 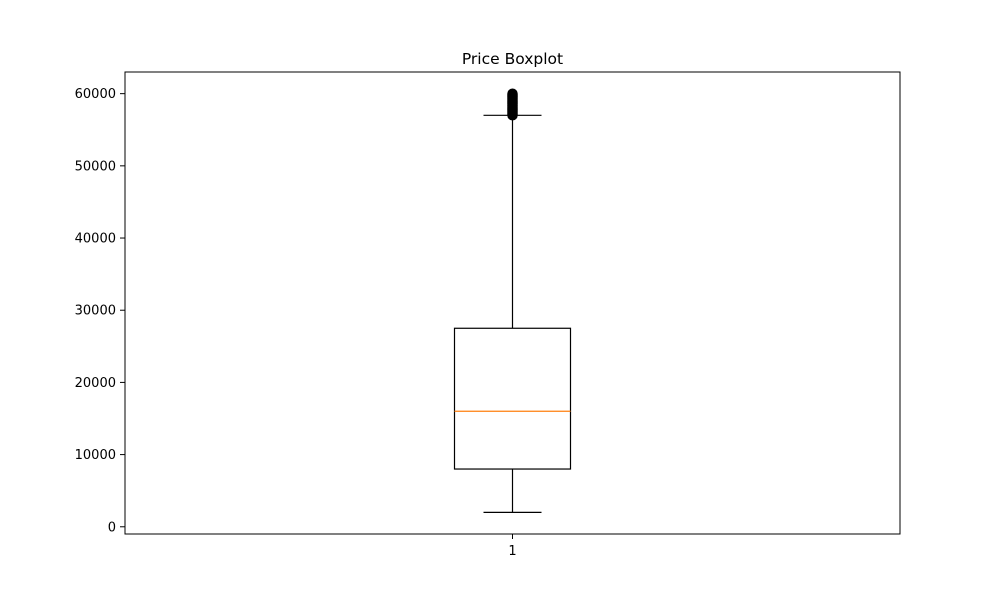 What do you see at coordinates (95, 166) in the screenshot?
I see `y-tick-label: 50000` at bounding box center [95, 166].